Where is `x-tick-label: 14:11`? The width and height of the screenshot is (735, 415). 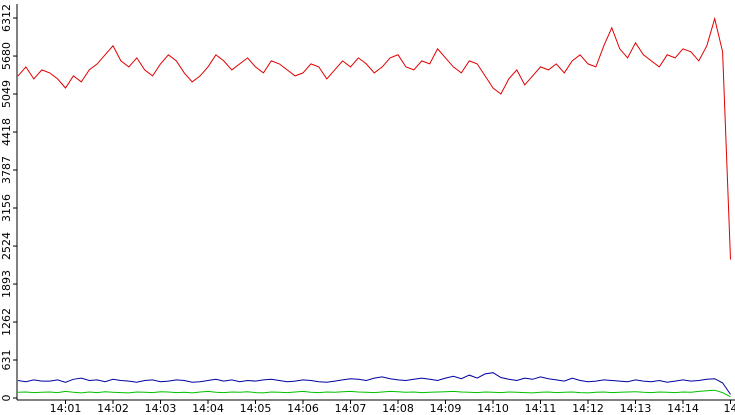 x-tick-label: 14:11 is located at coordinates (541, 408).